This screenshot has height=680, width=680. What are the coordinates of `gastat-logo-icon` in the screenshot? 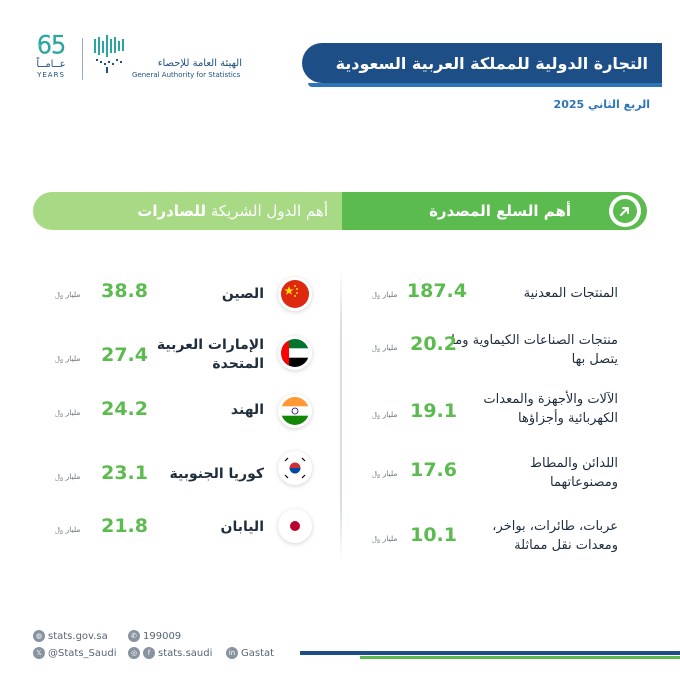 It's located at (109, 54).